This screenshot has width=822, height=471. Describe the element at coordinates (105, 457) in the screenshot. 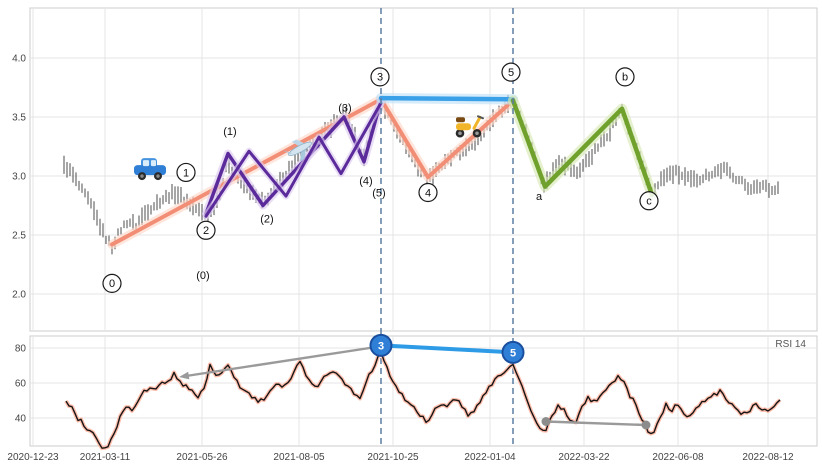

I see `svg-text: 2021-03-11` at that location.